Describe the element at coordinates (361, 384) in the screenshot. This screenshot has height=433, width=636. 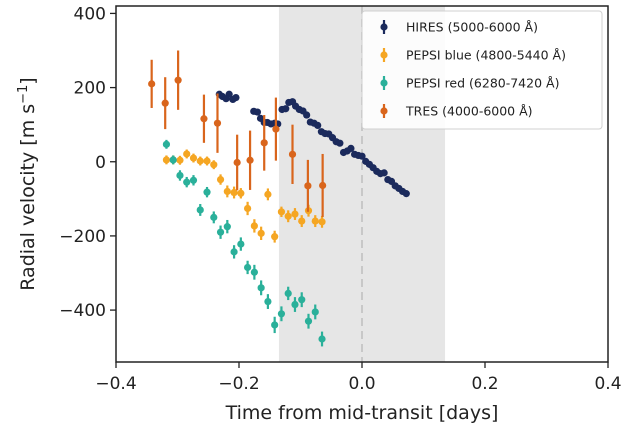
I see `x-tick-label: 0.0` at that location.